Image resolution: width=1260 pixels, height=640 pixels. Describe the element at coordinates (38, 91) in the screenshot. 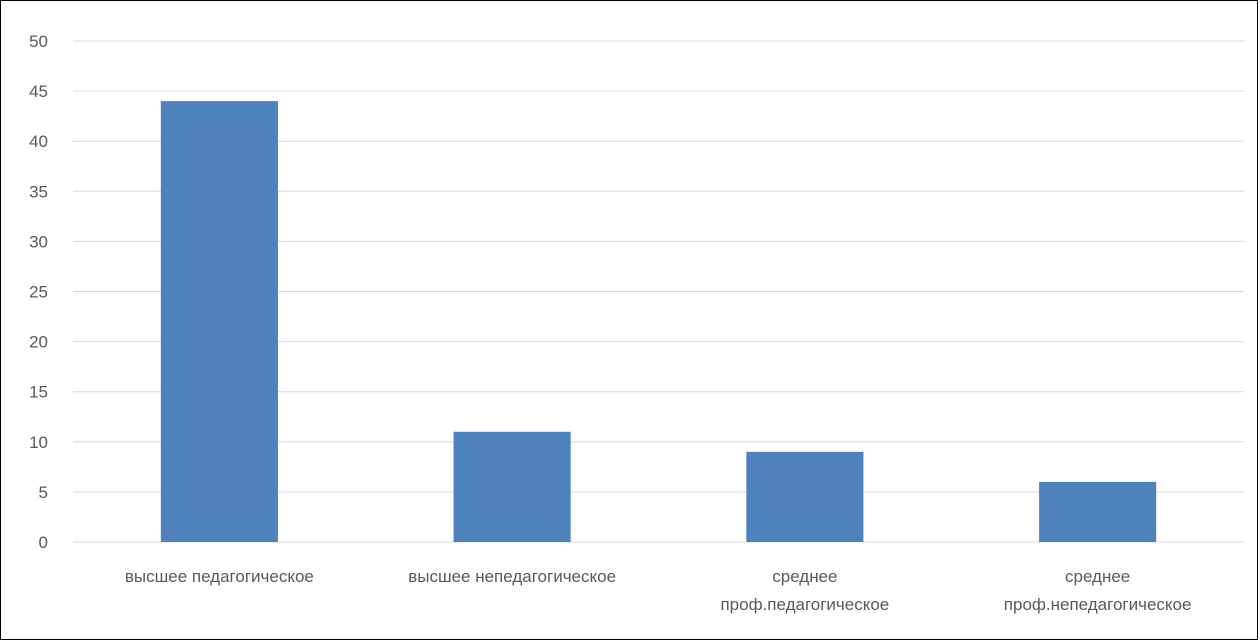

I see `y-tick-label: 45` at that location.